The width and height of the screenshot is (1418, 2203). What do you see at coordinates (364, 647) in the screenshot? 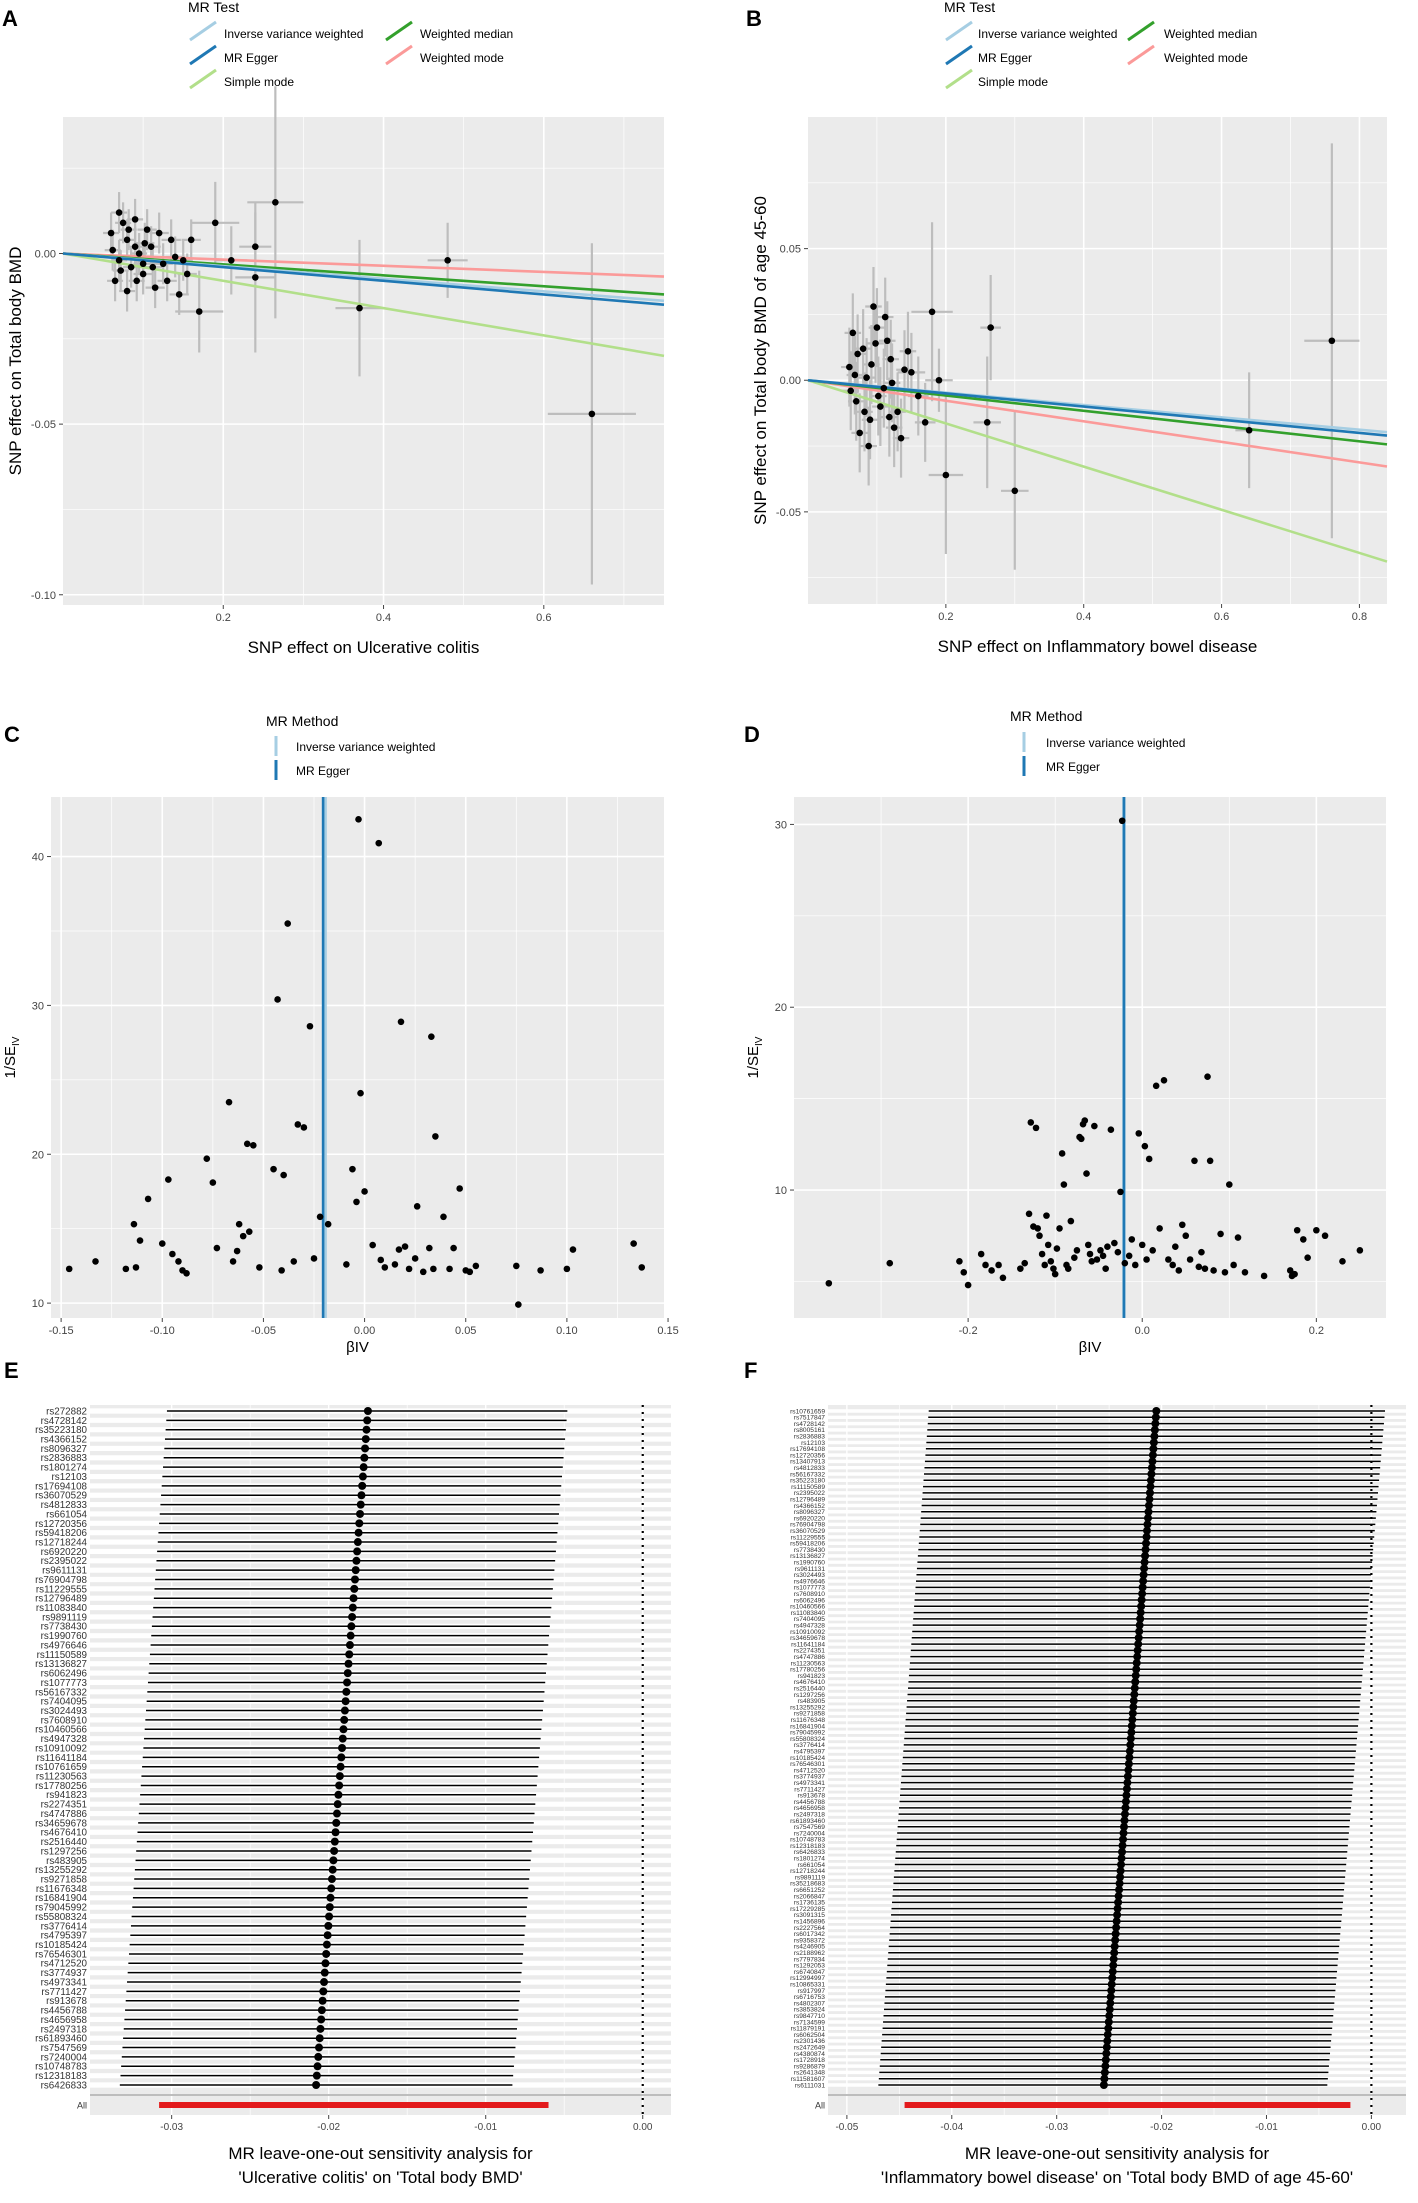
I see `x-axis-label: SNP effect on Ulcerative colitis` at bounding box center [364, 647].